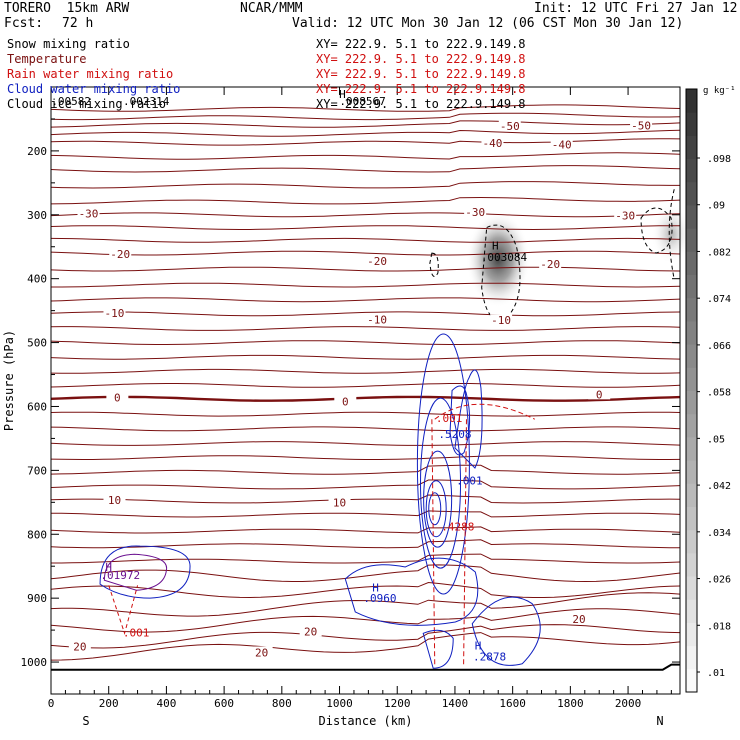  I want to click on field-annotation: .0960, so click(379, 598).